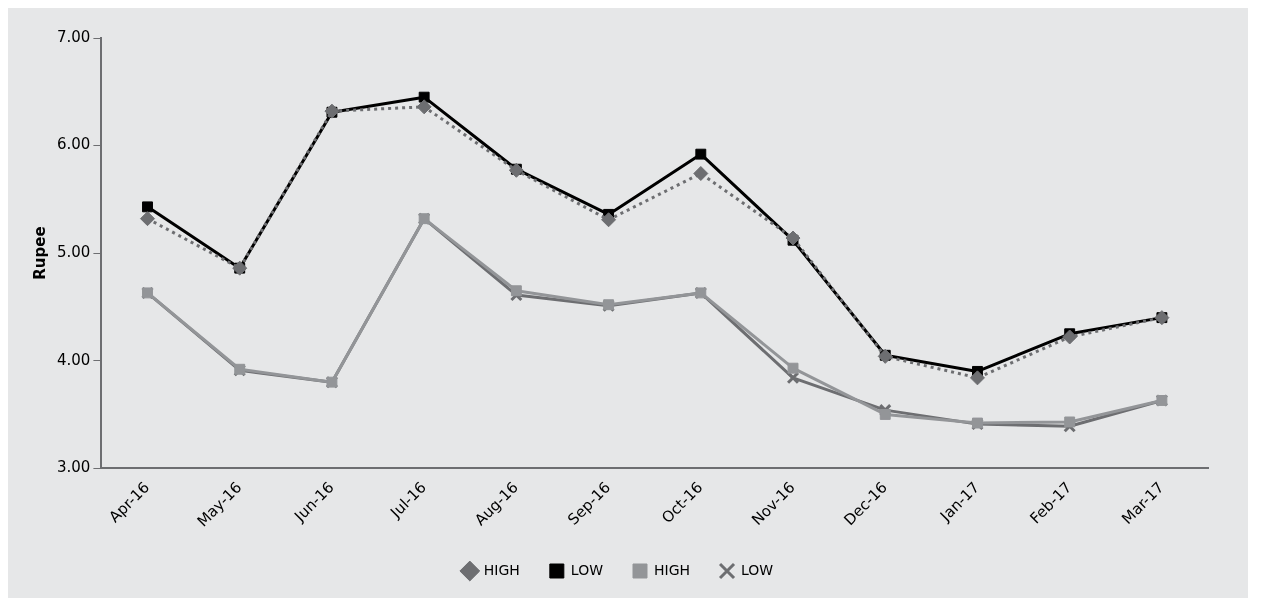 The image size is (1263, 610). I want to click on y-axis-title: Rupee, so click(39, 253).